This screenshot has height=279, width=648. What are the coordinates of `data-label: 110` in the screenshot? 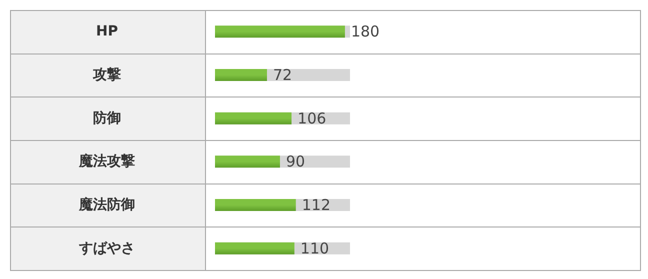 It's located at (315, 248).